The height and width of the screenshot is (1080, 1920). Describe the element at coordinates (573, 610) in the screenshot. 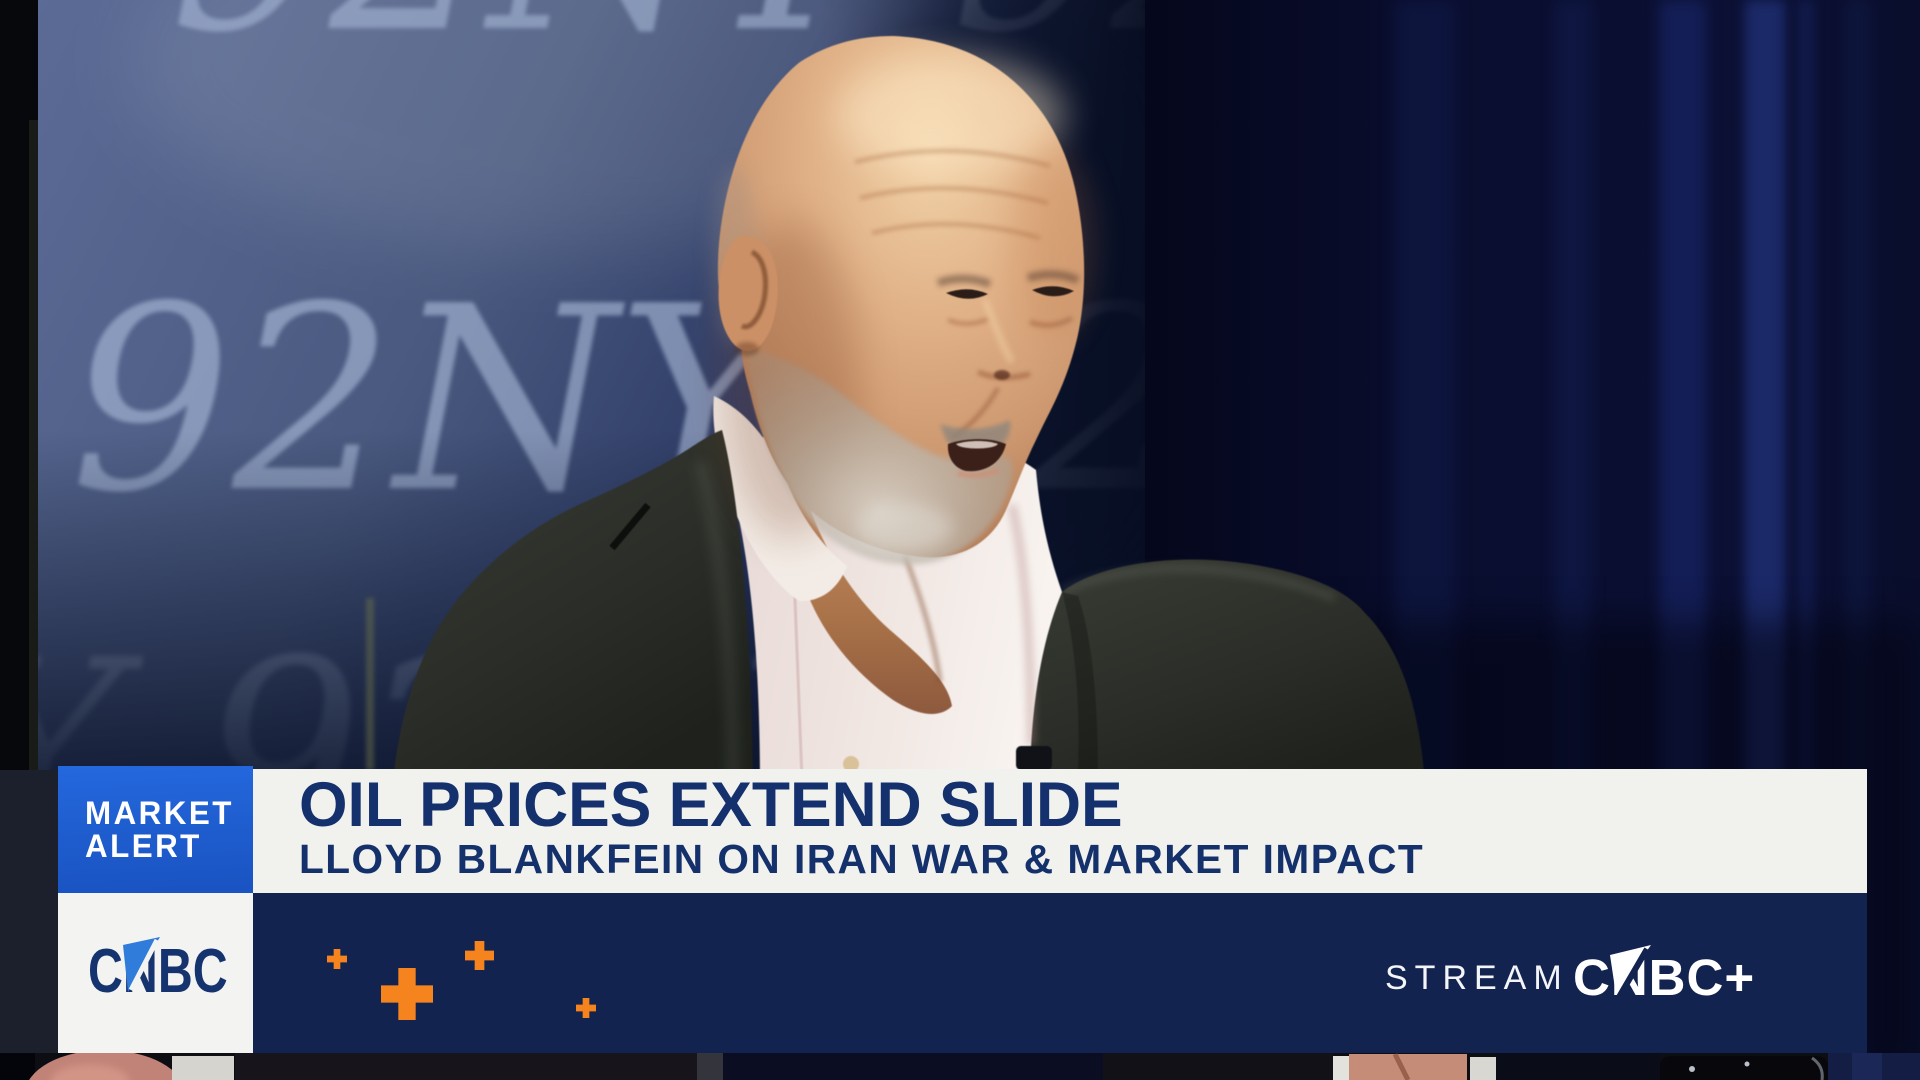

I see `suit-jacket-left` at that location.